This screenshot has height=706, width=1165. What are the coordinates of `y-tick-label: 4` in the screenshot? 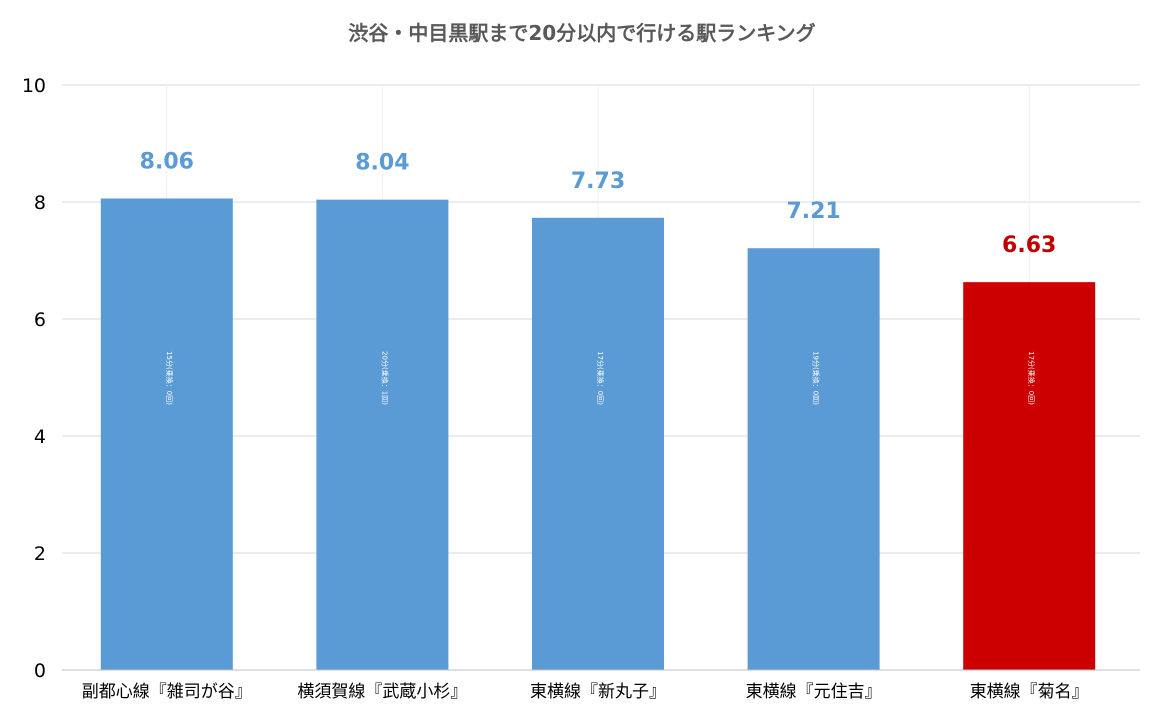 It's located at (40, 437).